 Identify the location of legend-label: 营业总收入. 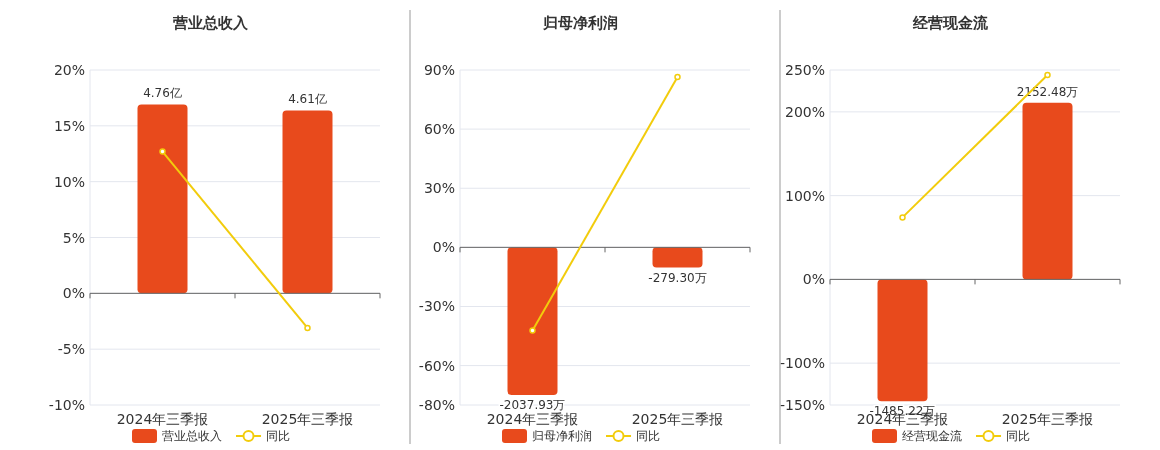
(192, 436).